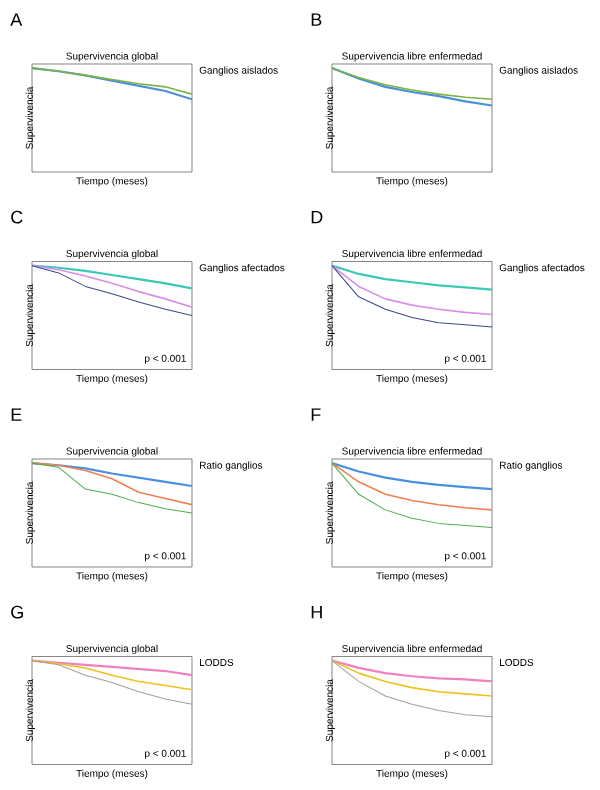 The height and width of the screenshot is (790, 600). What do you see at coordinates (16, 414) in the screenshot?
I see `chart-title: E` at bounding box center [16, 414].